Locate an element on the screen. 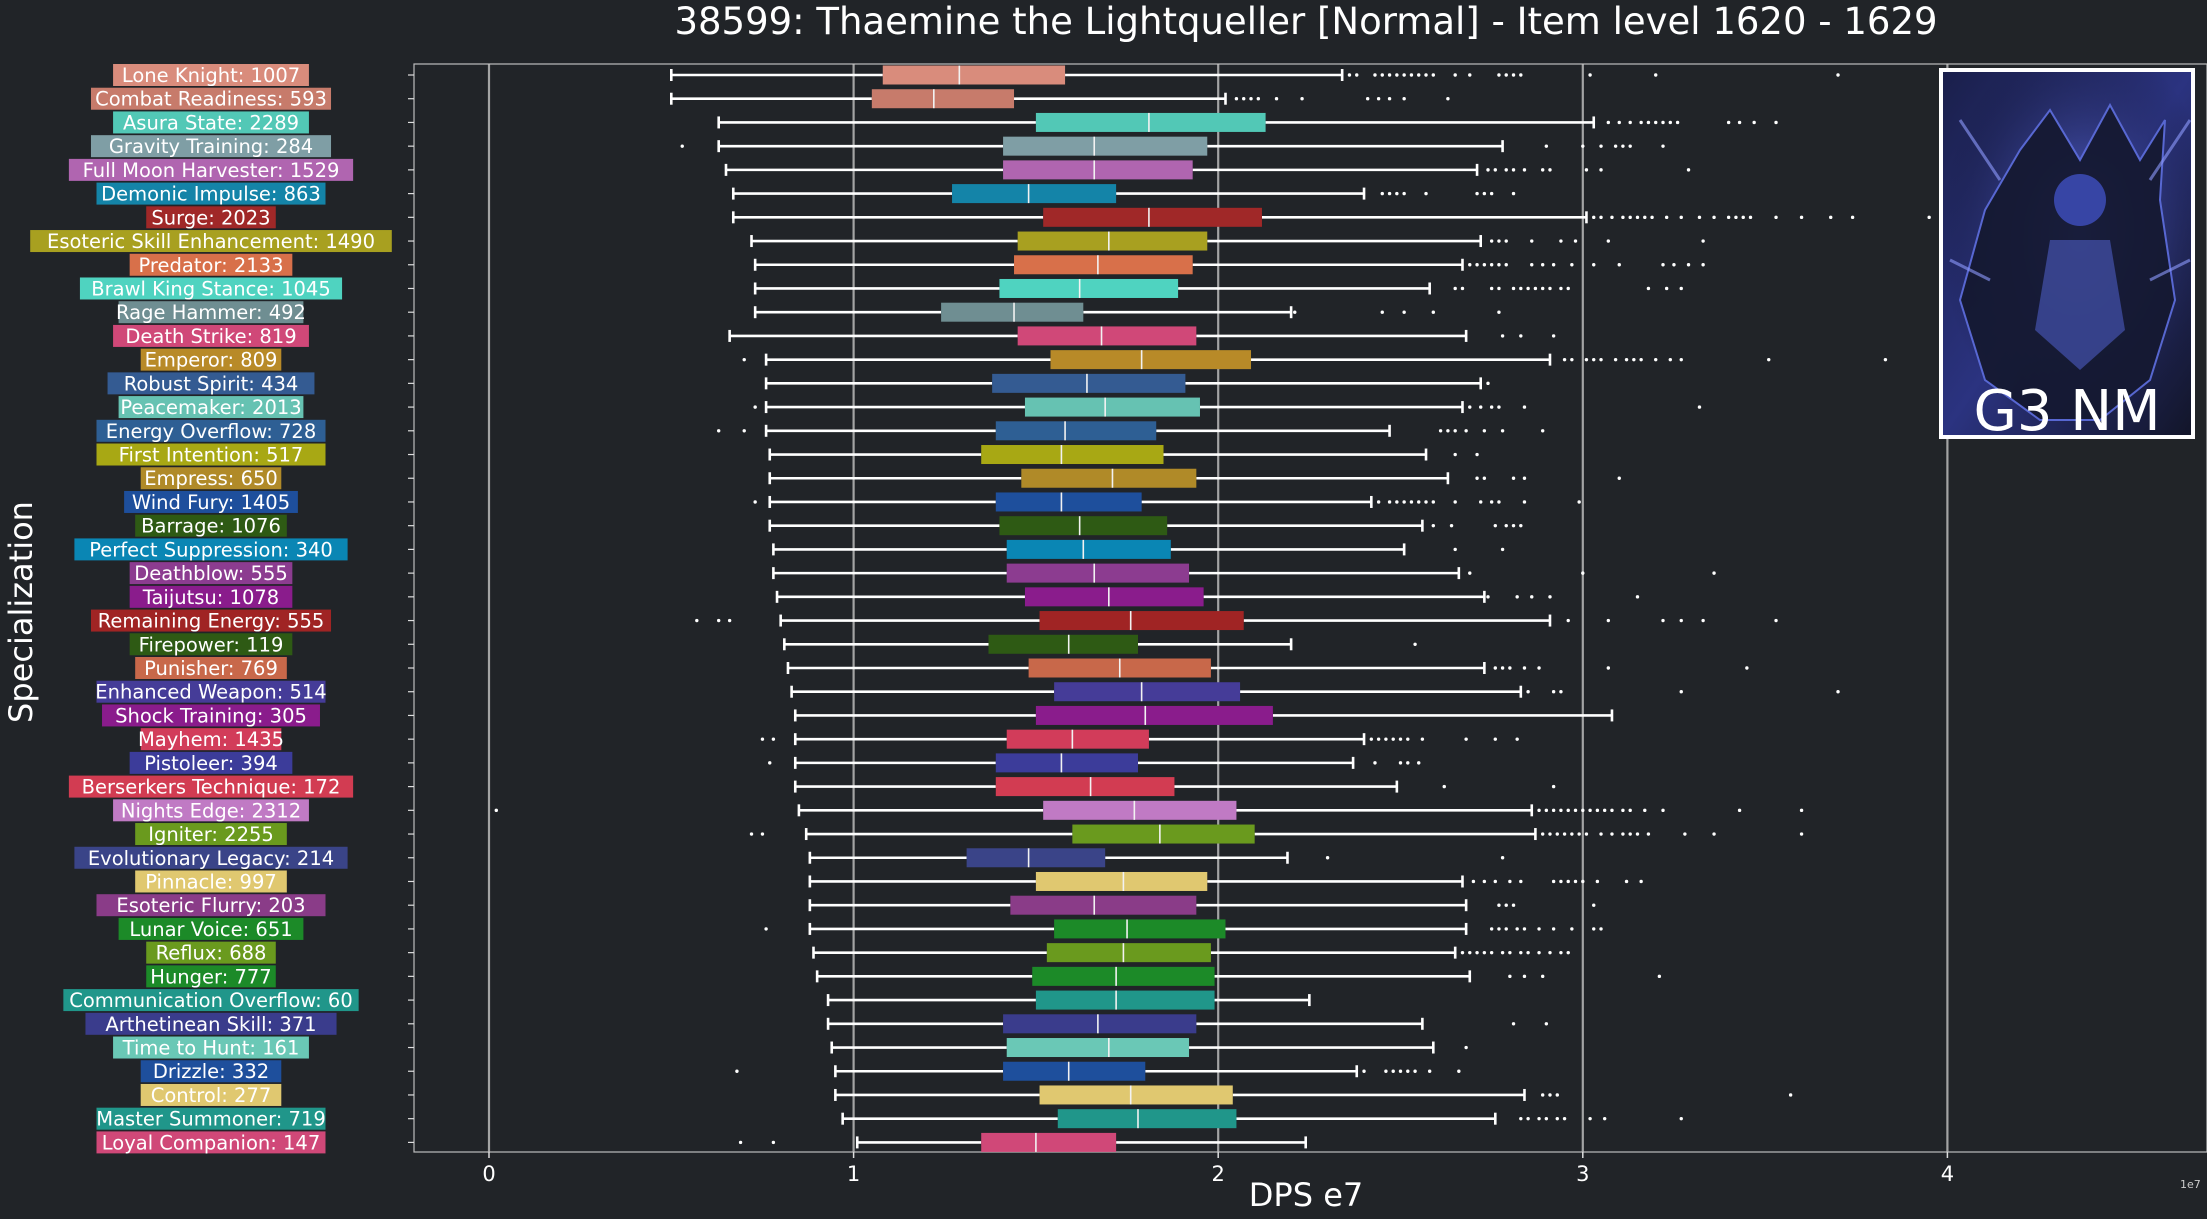 Image resolution: width=2207 pixels, height=1219 pixels. x-tick-label: 1 is located at coordinates (853, 1174).